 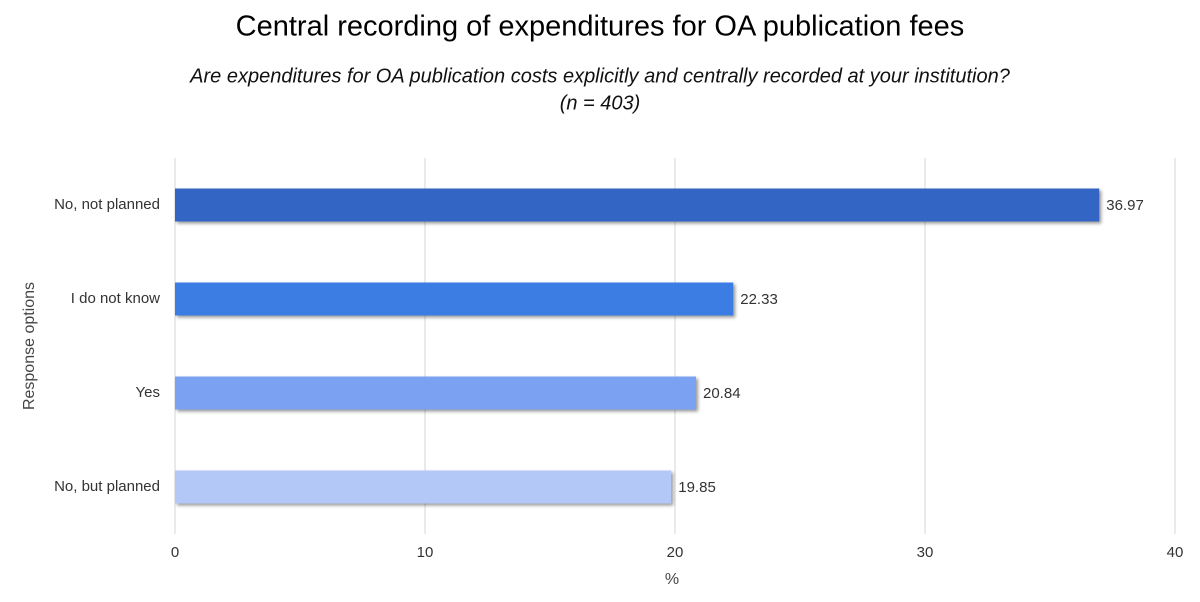 I want to click on x-axis-title: %, so click(x=672, y=579).